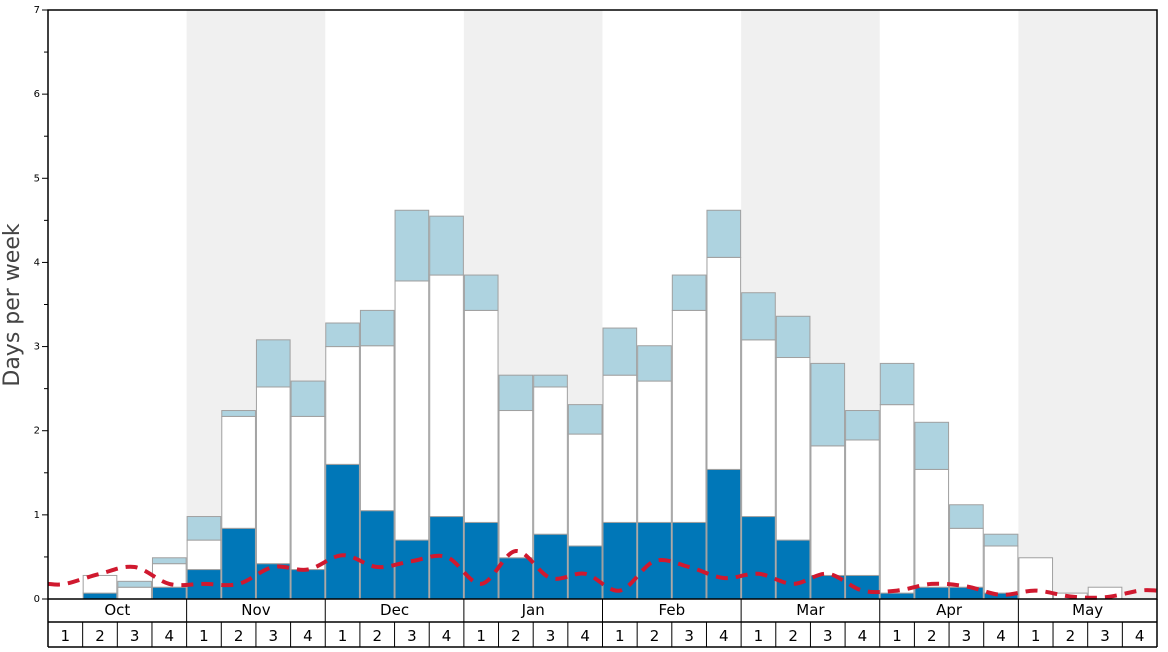 Image resolution: width=1168 pixels, height=652 pixels. What do you see at coordinates (37, 515) in the screenshot?
I see `y-tick-label: 1` at bounding box center [37, 515].